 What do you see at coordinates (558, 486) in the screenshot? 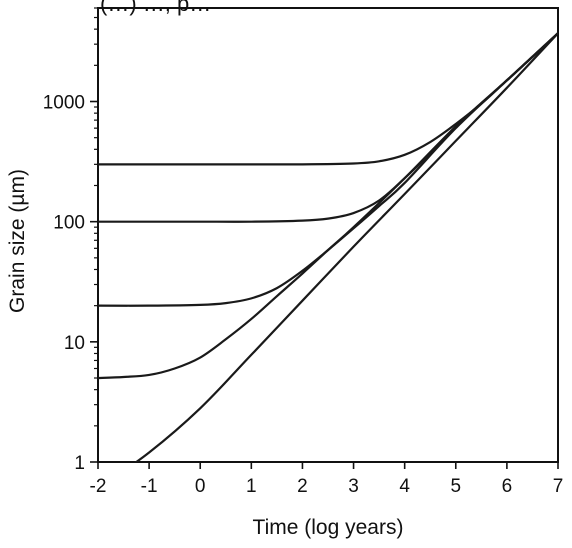
I see `x-tick-label: 7` at bounding box center [558, 486].